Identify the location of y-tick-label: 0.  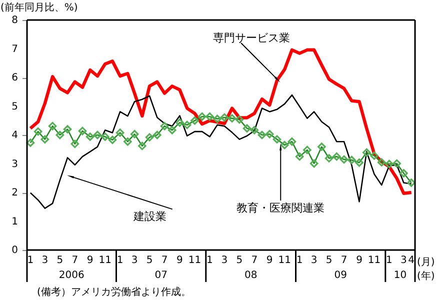
(15, 250).